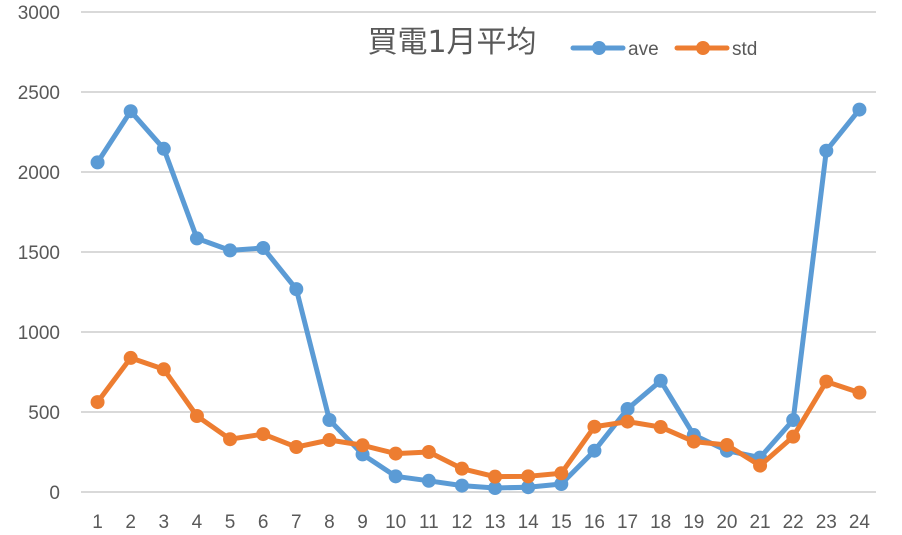 The width and height of the screenshot is (902, 535). What do you see at coordinates (164, 522) in the screenshot?
I see `x-tick-label: 3` at bounding box center [164, 522].